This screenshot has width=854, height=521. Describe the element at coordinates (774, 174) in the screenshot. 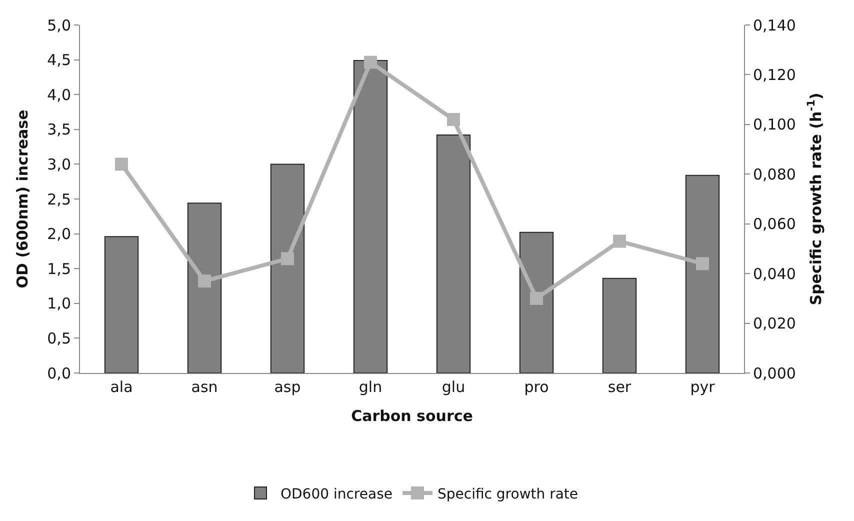

I see `y2-tick-label: 0,080` at that location.